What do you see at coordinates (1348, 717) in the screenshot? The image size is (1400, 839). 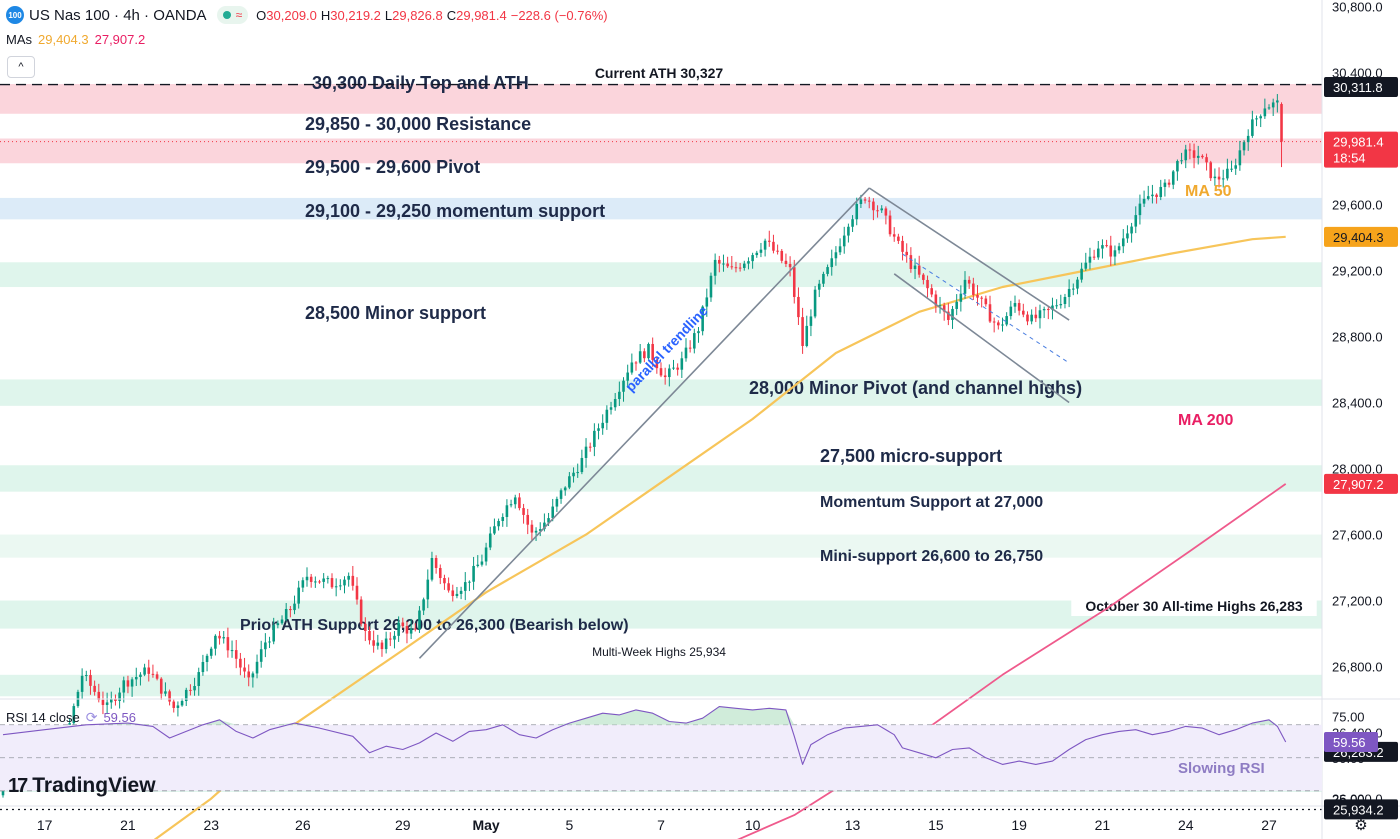 I see `rsi-tick-label: 75.00` at bounding box center [1348, 717].